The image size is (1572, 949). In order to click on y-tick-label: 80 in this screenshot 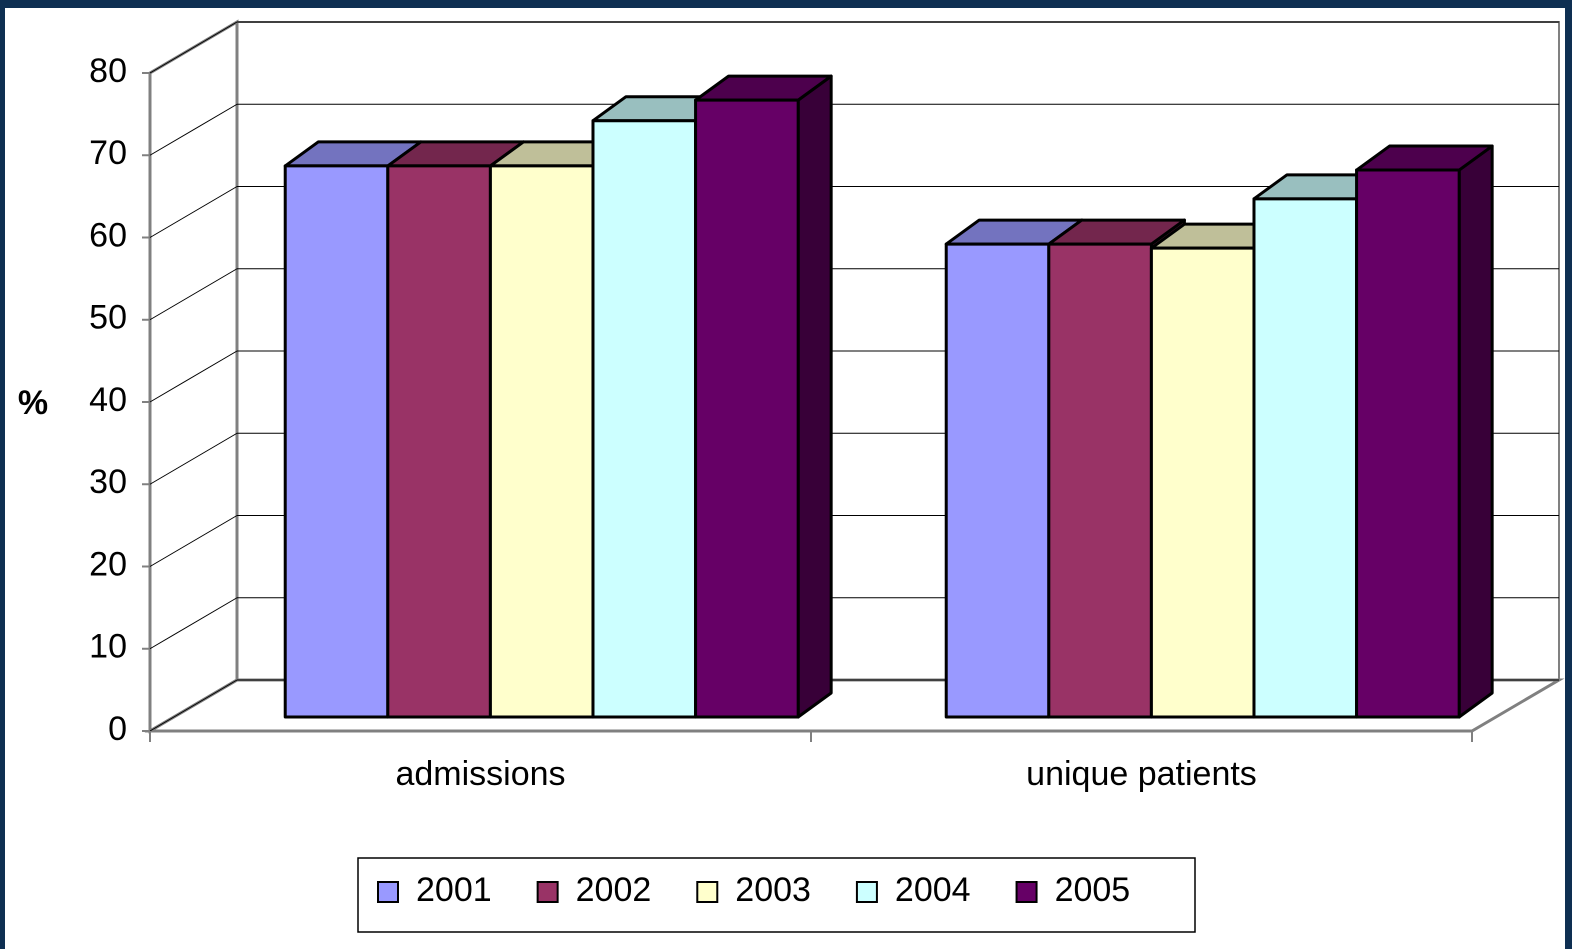, I will do `click(108, 71)`.